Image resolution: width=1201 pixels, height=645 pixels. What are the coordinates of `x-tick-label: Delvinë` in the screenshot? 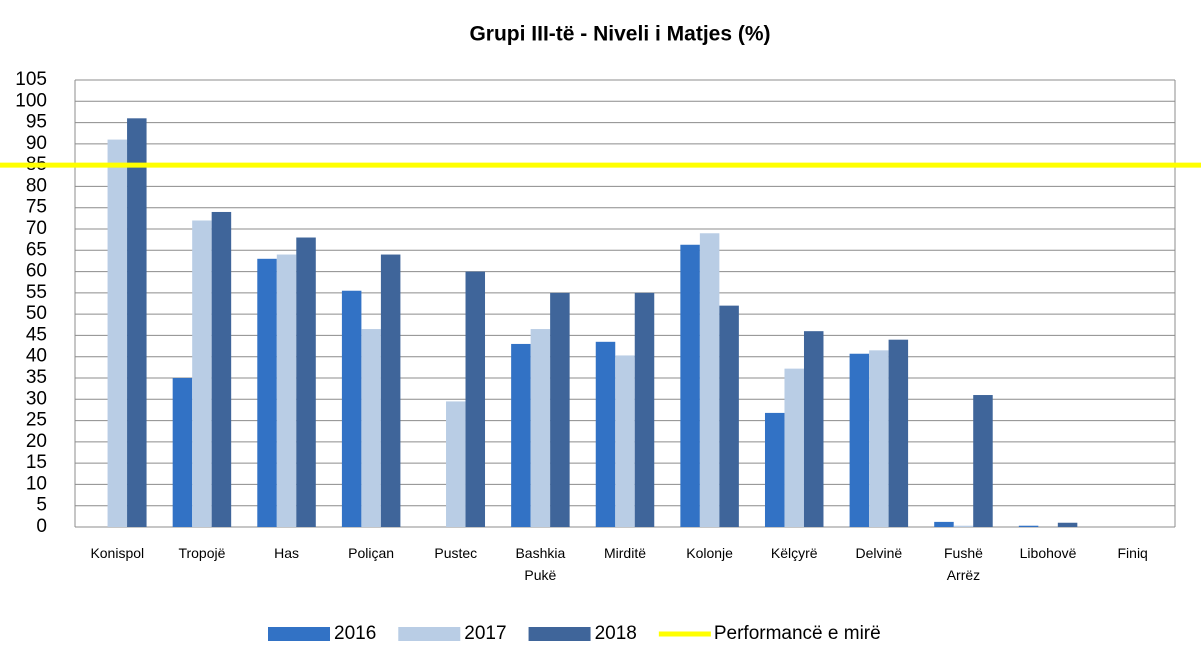 It's located at (879, 553).